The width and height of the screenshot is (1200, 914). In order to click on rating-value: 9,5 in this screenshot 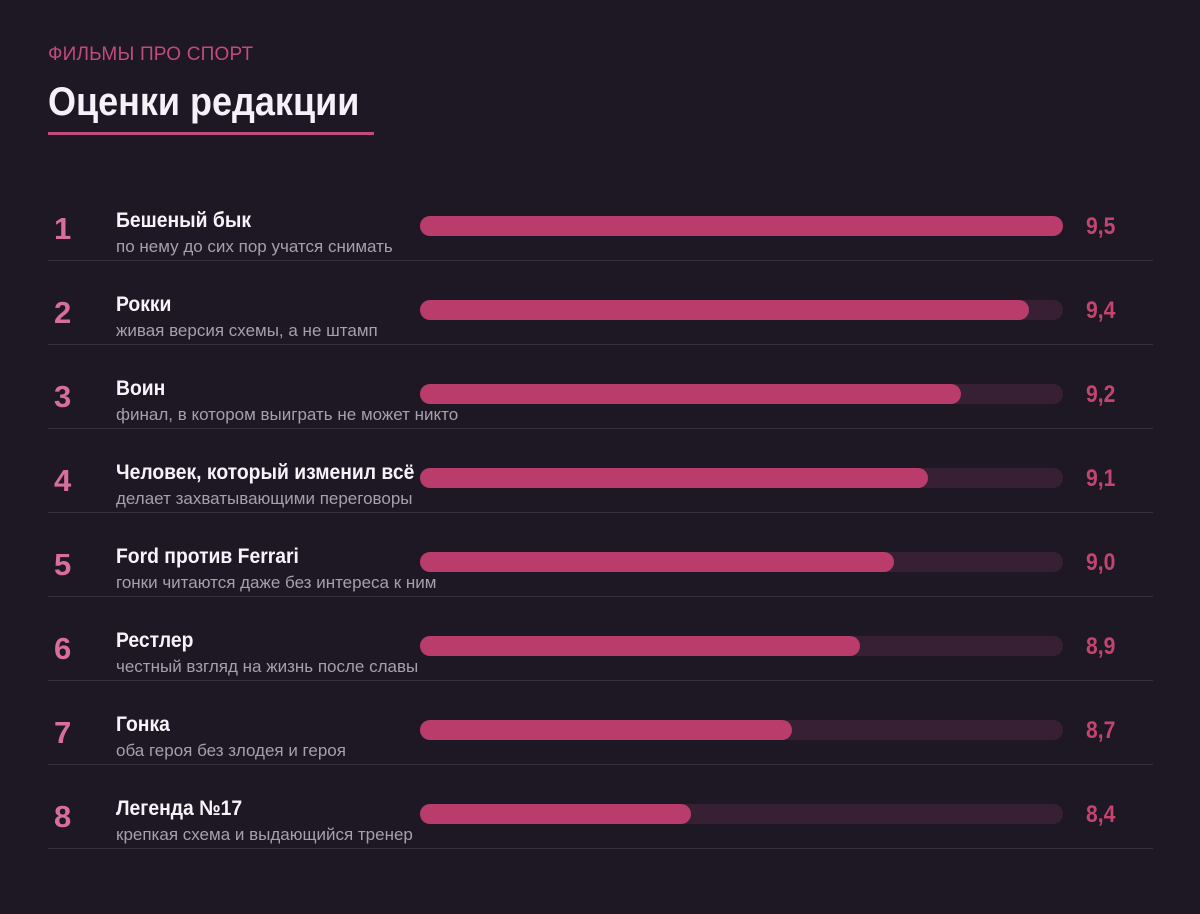, I will do `click(1101, 226)`.